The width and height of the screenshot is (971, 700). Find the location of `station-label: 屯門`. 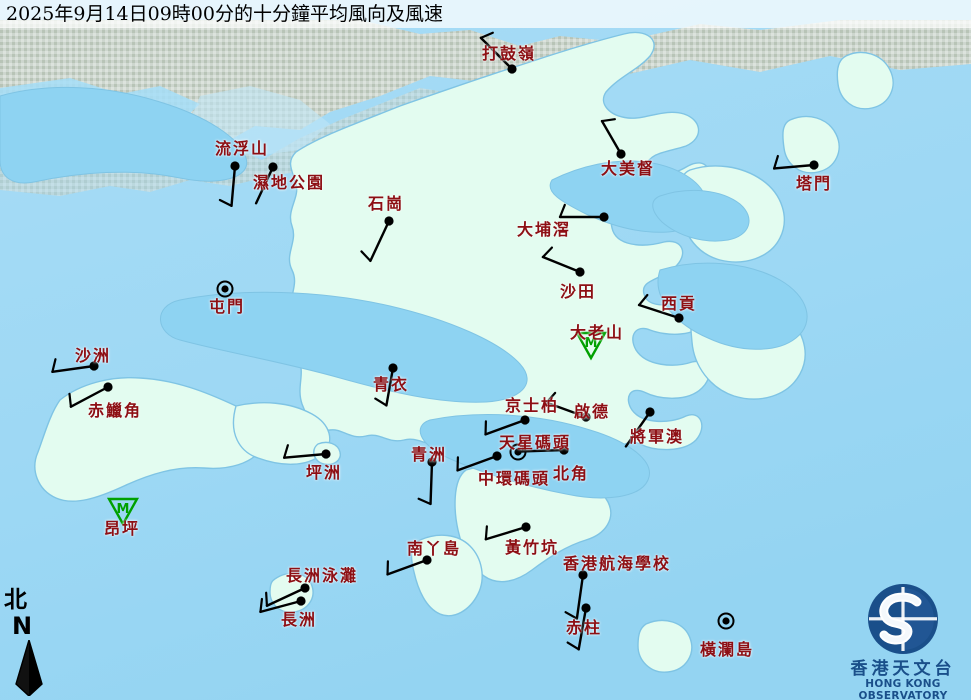

station-label: 屯門 is located at coordinates (227, 306).